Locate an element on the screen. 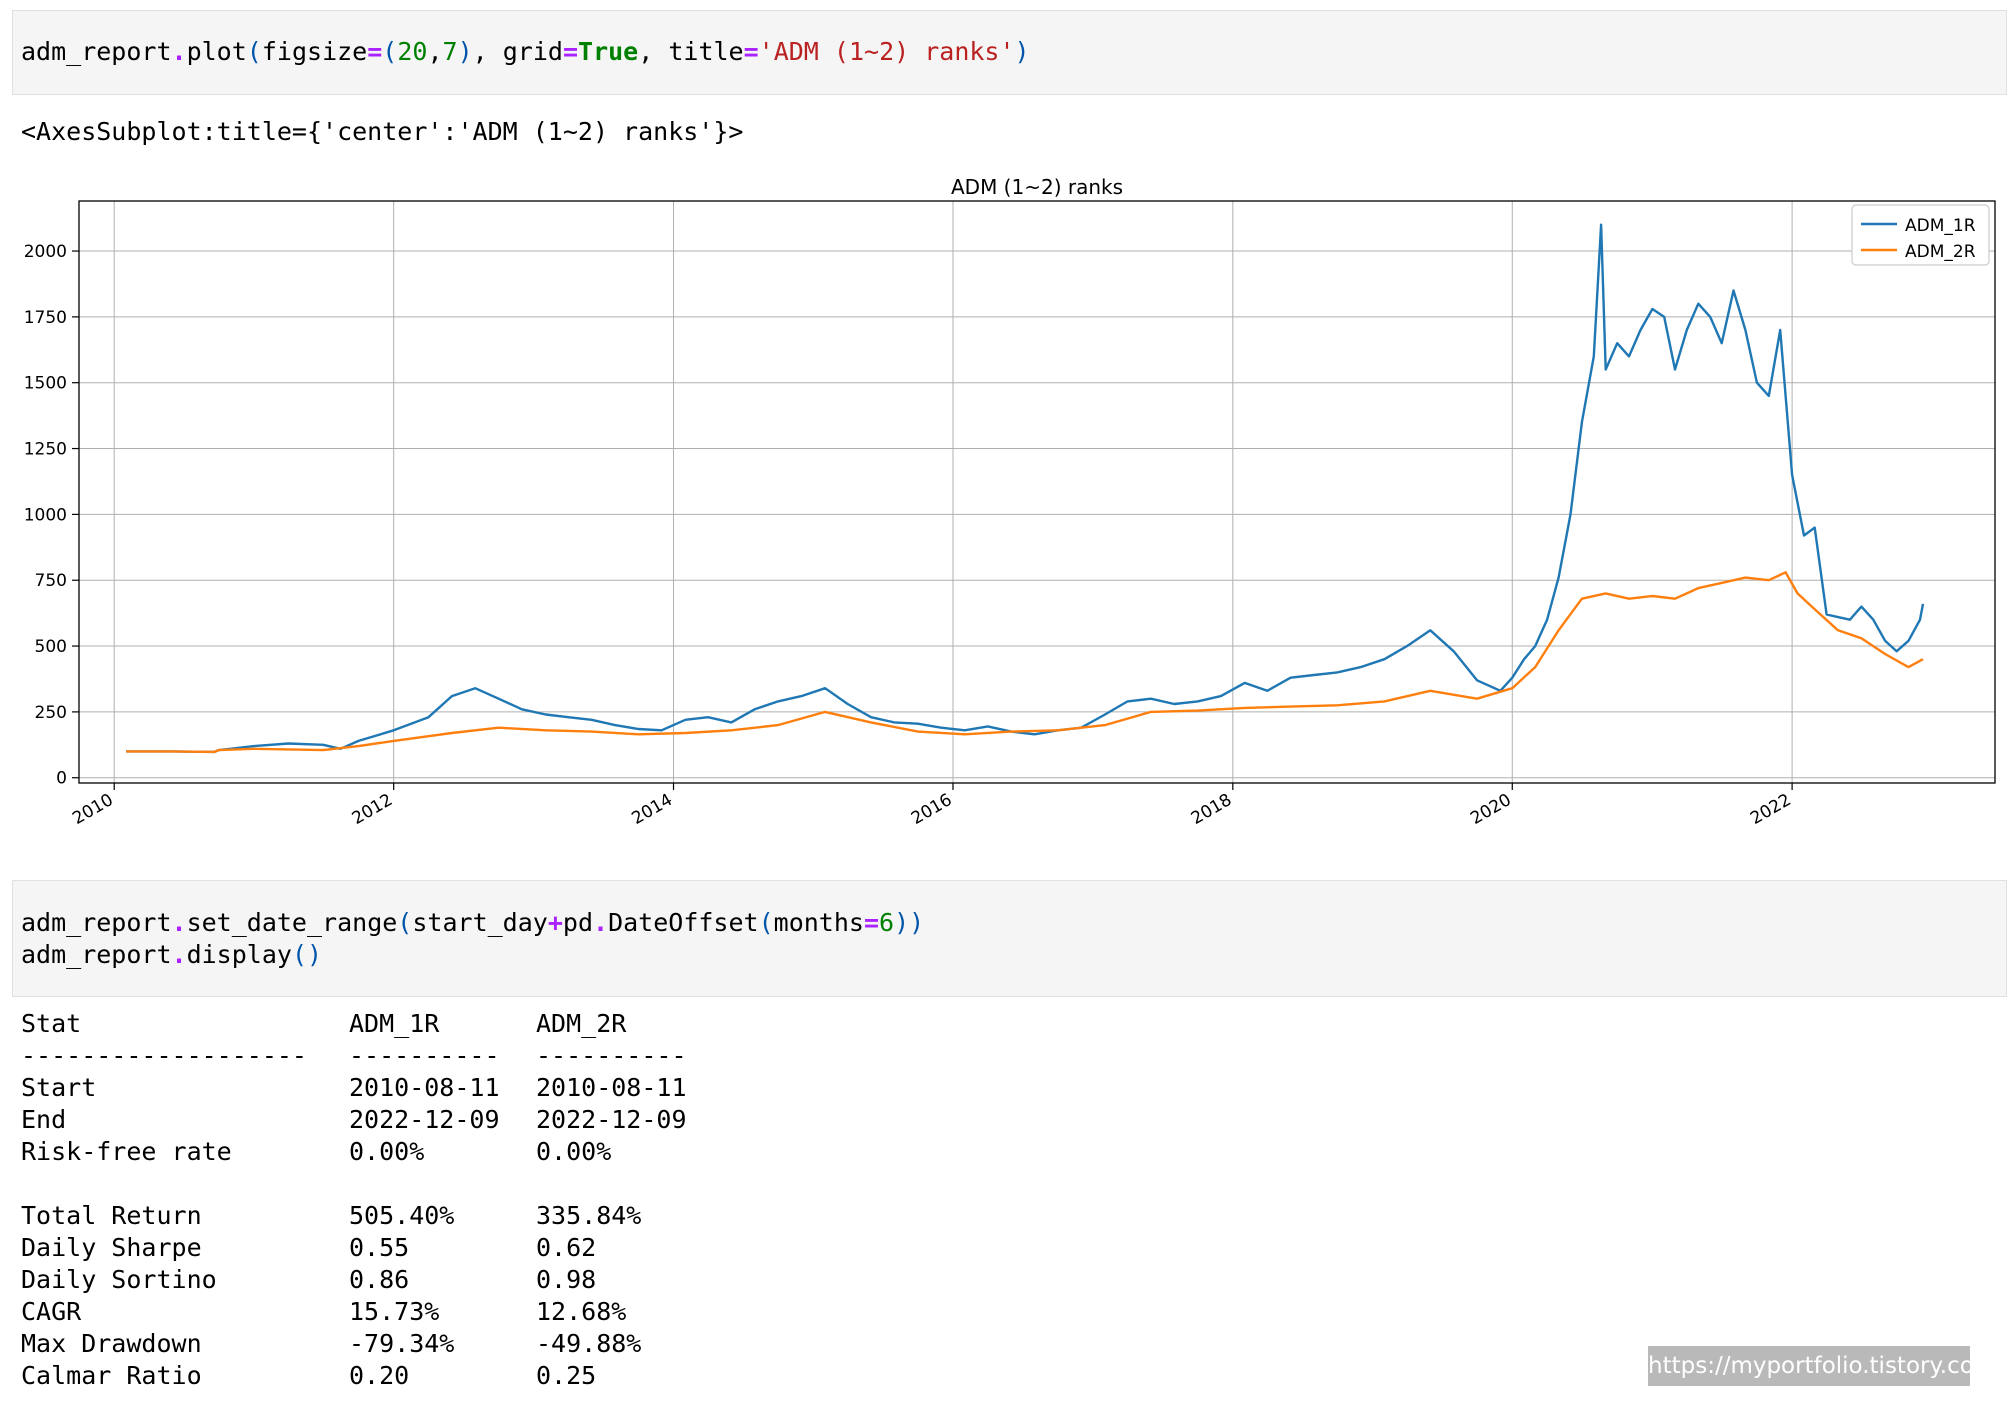  stat-value: 0.20 is located at coordinates (379, 1375).